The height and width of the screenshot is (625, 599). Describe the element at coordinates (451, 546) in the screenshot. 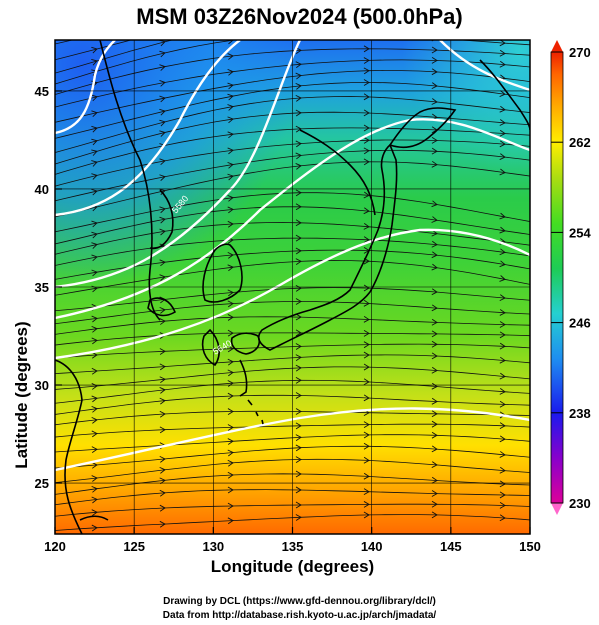

I see `x-tick-label-145: 145` at that location.